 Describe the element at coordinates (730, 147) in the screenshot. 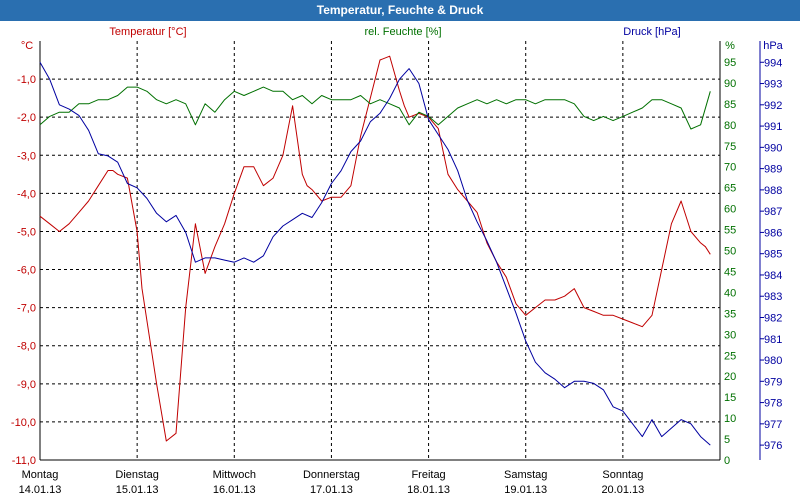

I see `humidity-tick-label: 75` at that location.